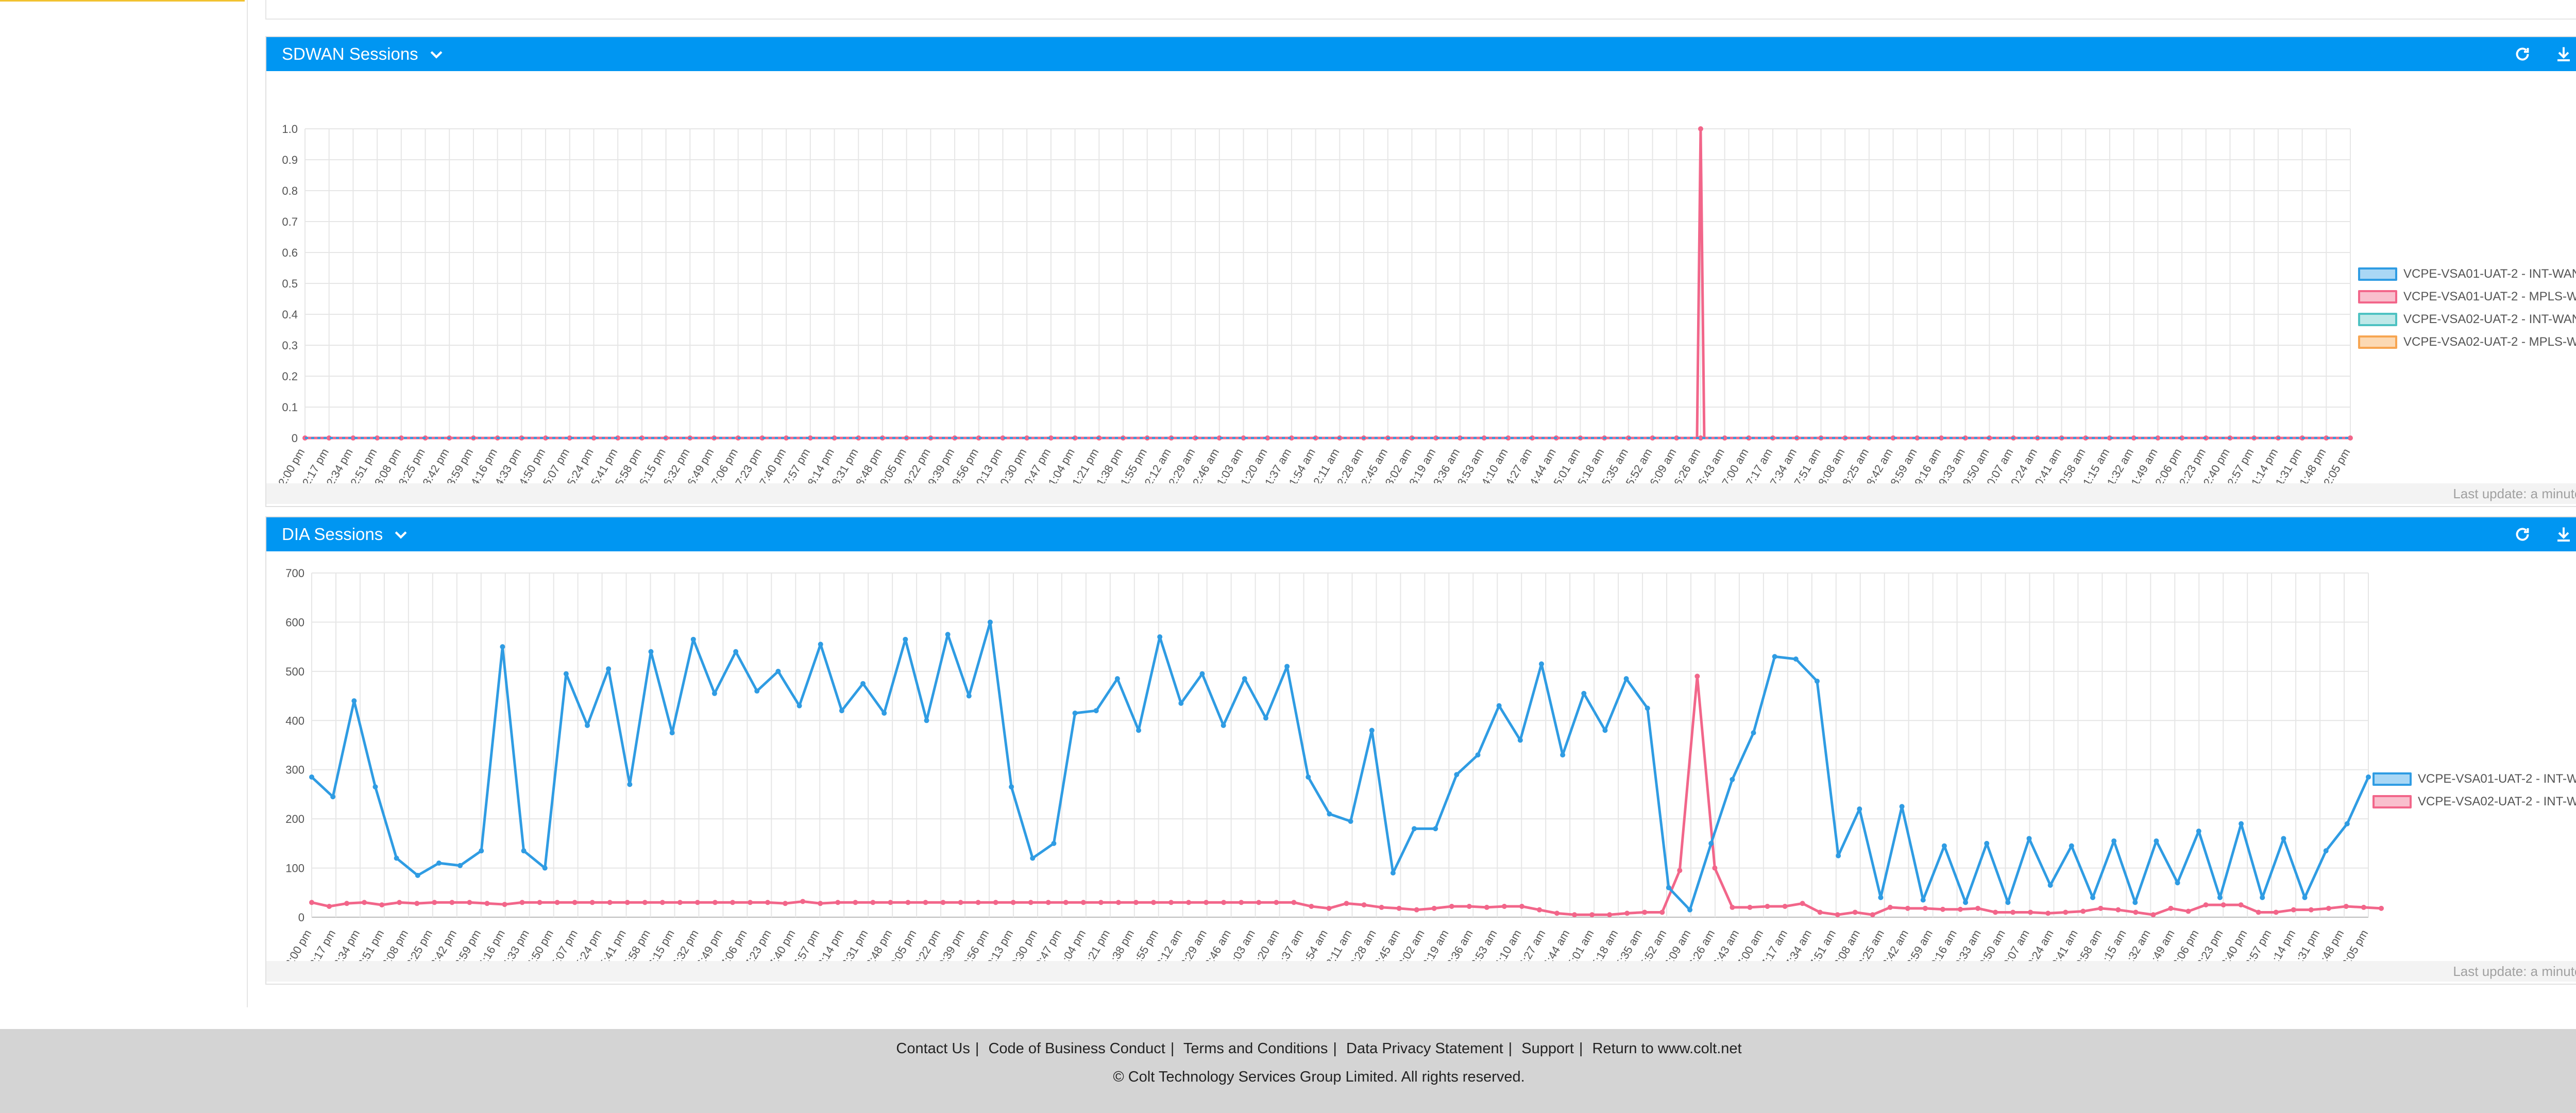 Image resolution: width=2576 pixels, height=1113 pixels. What do you see at coordinates (301, 917) in the screenshot?
I see `y-tick-label: 0` at bounding box center [301, 917].